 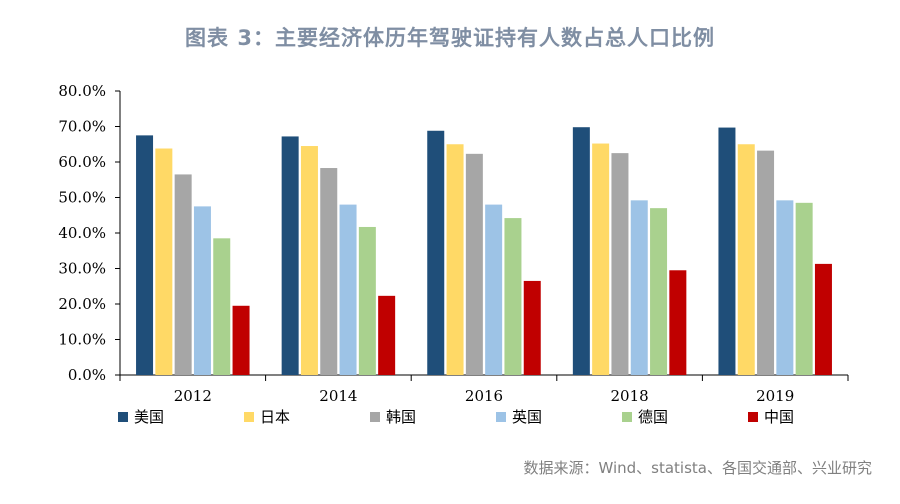 I want to click on legend-label: 美国, so click(x=149, y=417).